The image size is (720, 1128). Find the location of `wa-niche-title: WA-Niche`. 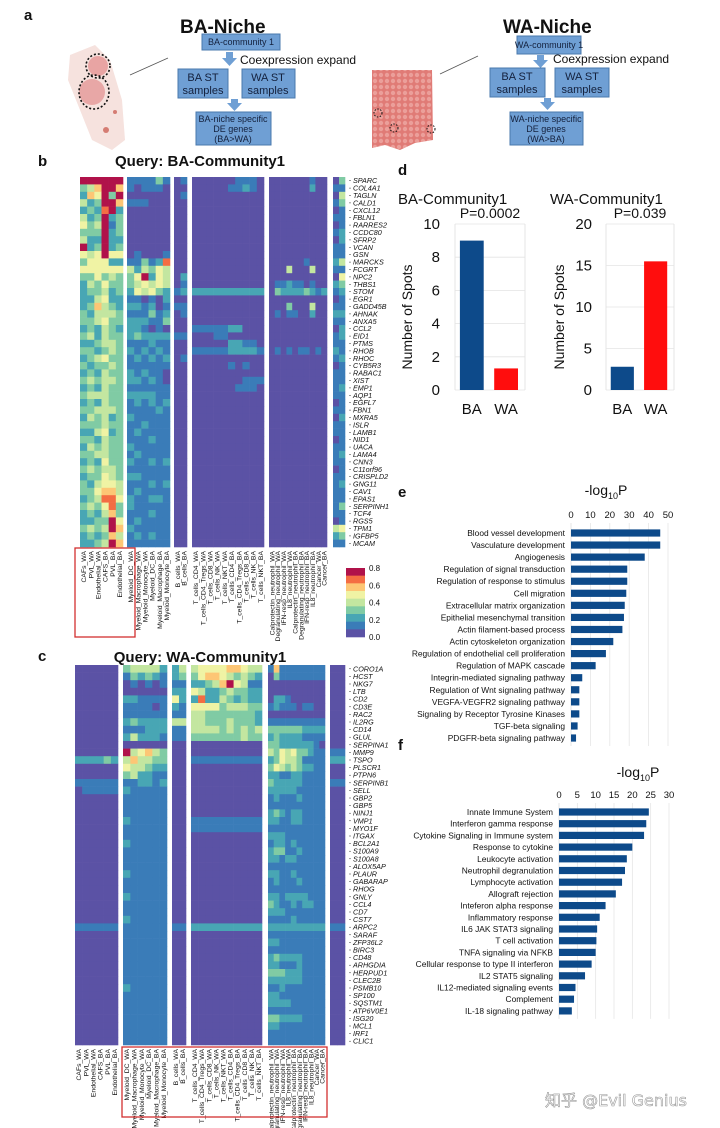

wa-niche-title: WA-Niche is located at coordinates (547, 27).